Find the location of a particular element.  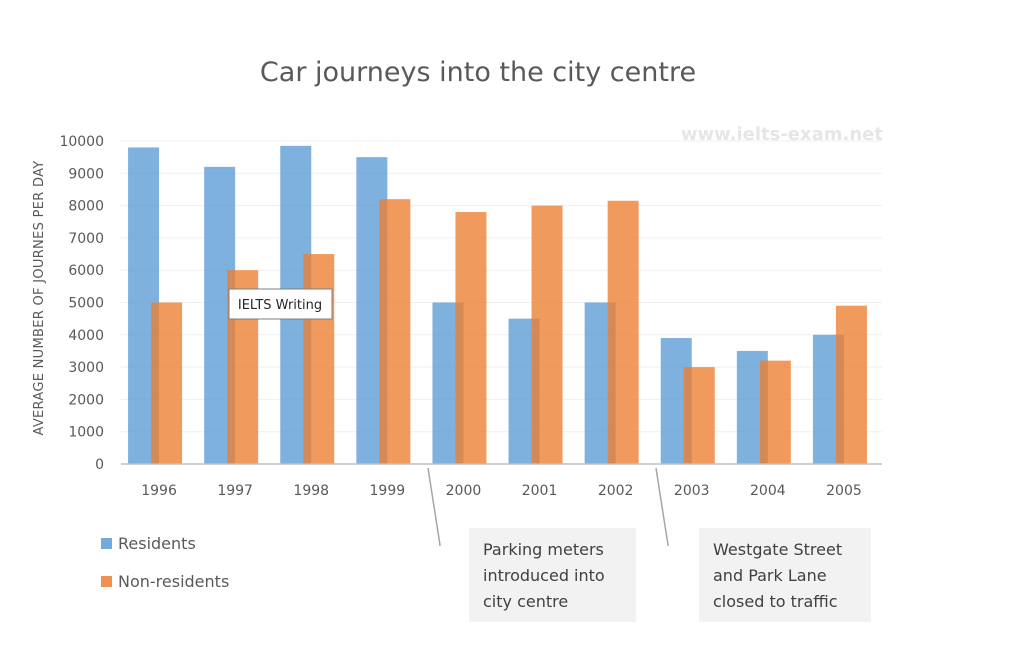

y-axis-label: AVERAGE NUMBER OF JOURNES PER DAY is located at coordinates (39, 297).